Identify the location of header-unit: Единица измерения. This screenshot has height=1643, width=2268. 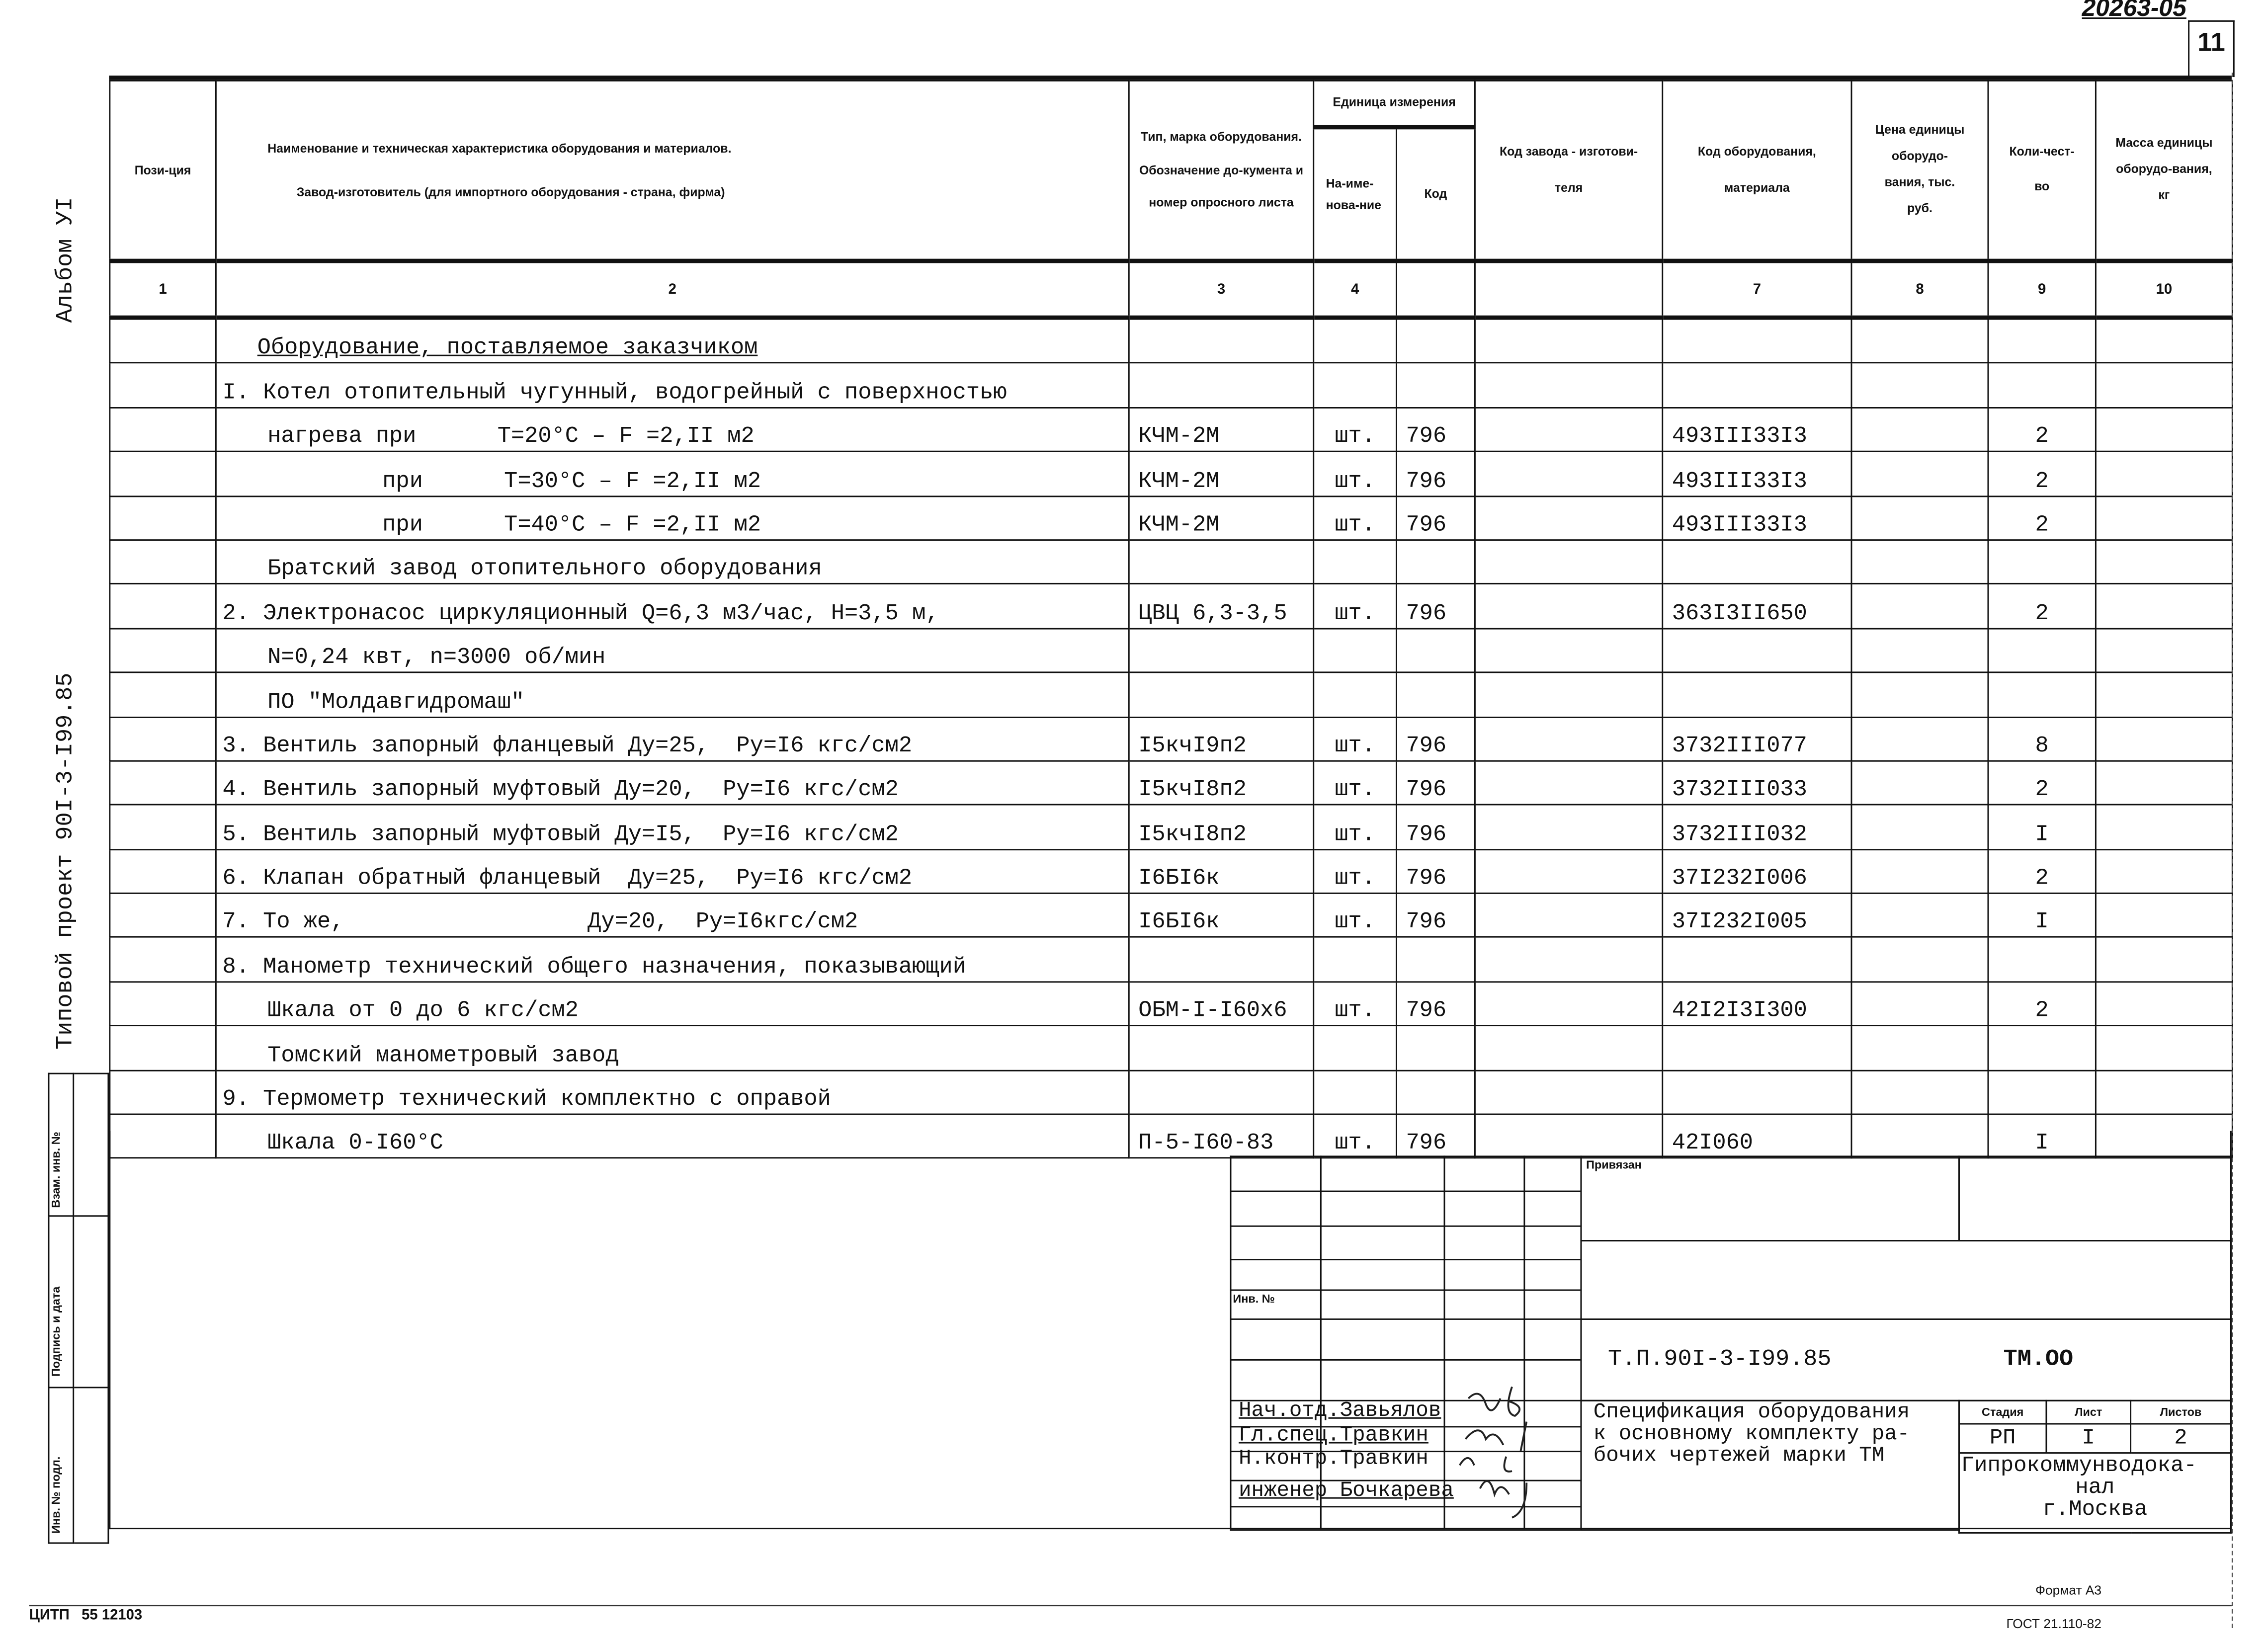
(1394, 105).